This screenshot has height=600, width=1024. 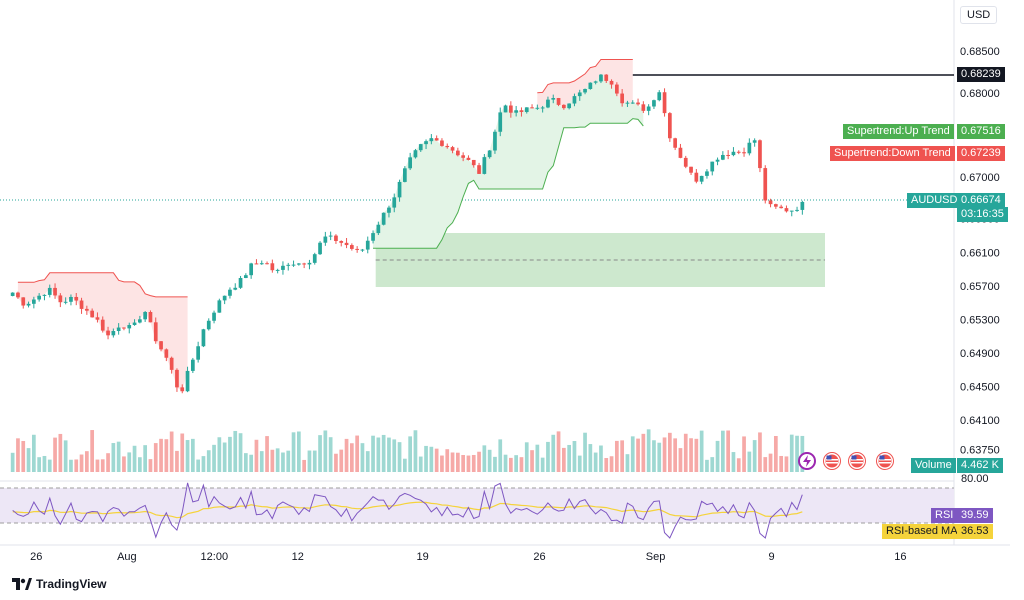 What do you see at coordinates (980, 320) in the screenshot?
I see `price-tick-label: 0.65300` at bounding box center [980, 320].